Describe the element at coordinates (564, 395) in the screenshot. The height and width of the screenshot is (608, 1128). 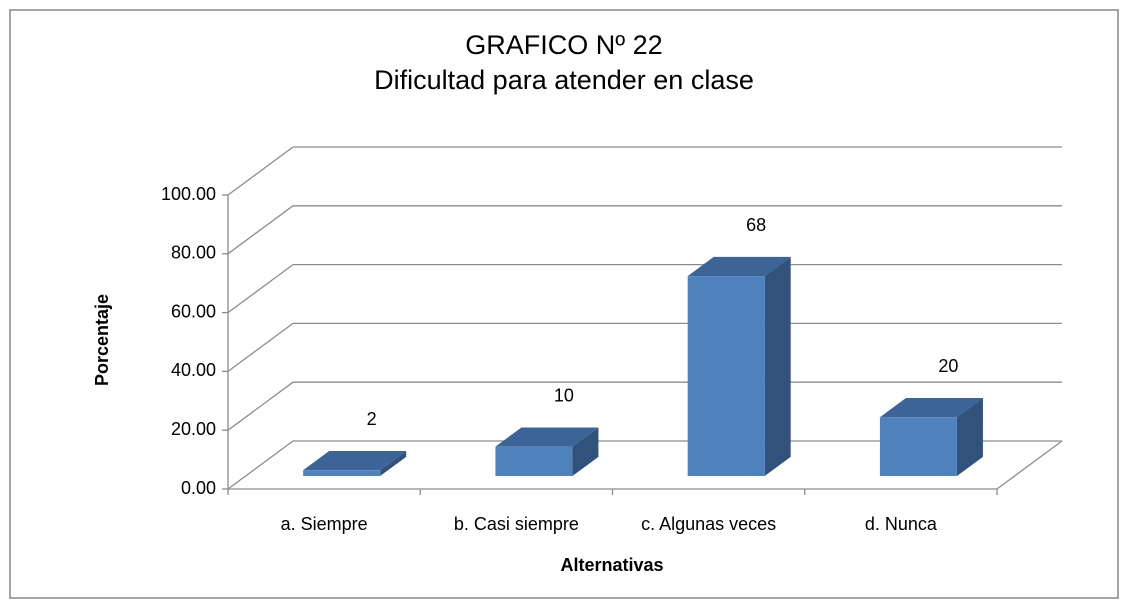
I see `data-label: 10` at that location.